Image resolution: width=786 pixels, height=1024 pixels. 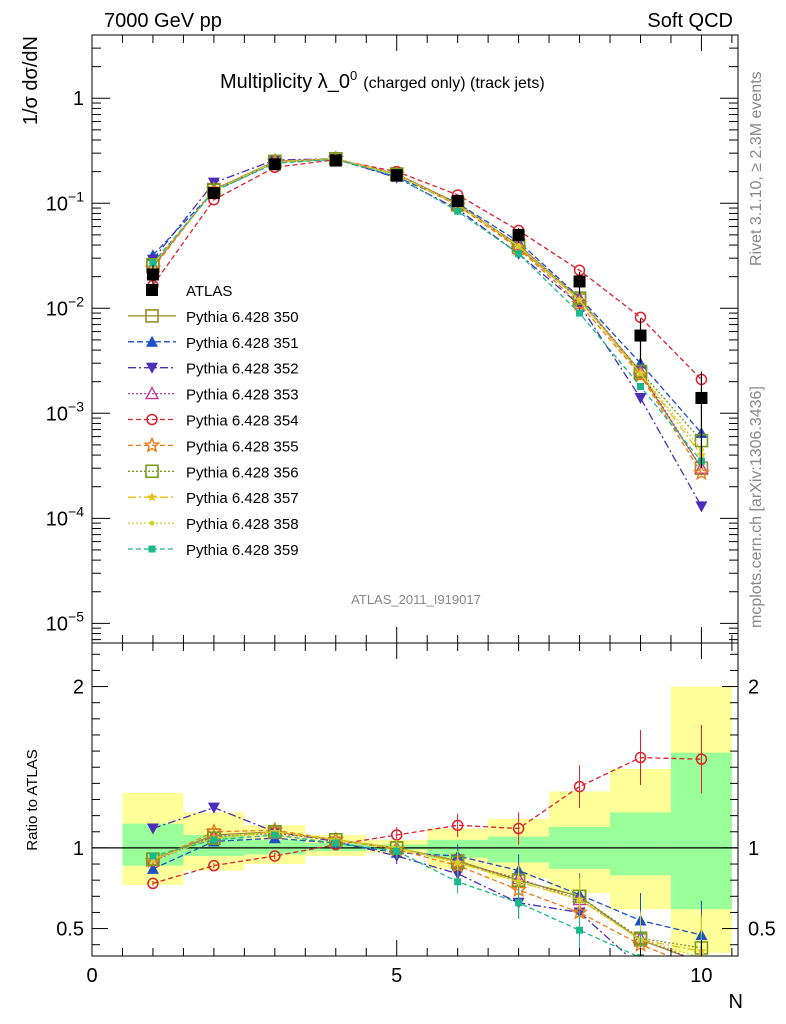 What do you see at coordinates (753, 849) in the screenshot?
I see `y-tick-label-right: 1` at bounding box center [753, 849].